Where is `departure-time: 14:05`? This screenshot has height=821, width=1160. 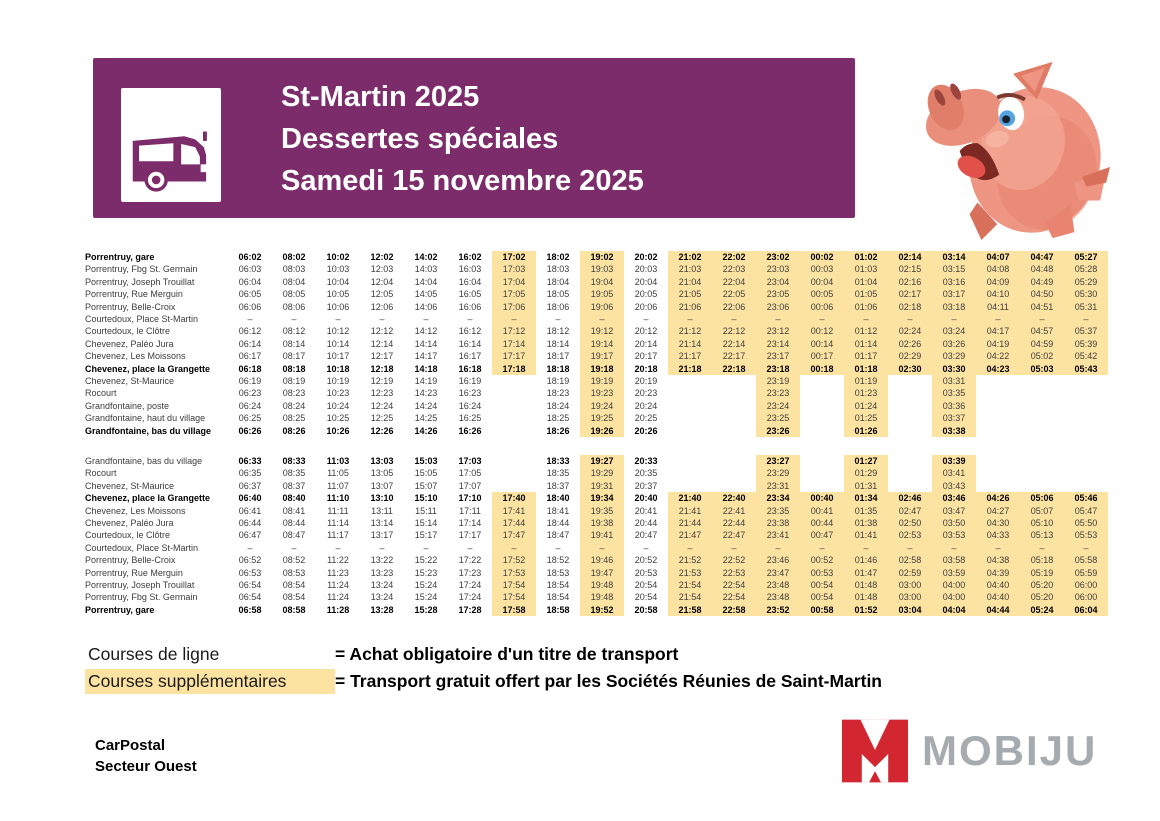
departure-time: 14:05 is located at coordinates (426, 294).